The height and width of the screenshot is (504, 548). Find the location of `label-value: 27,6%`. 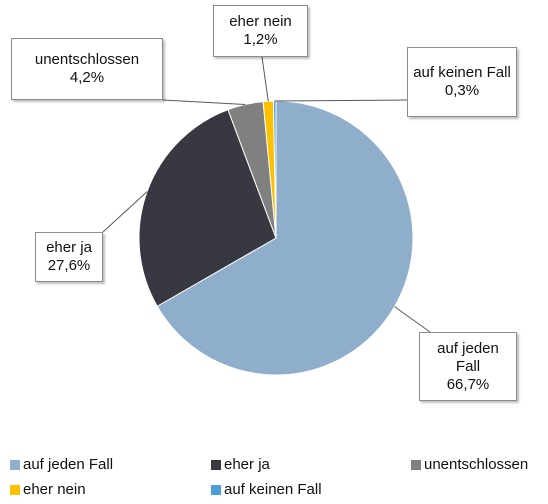

label-value: 27,6% is located at coordinates (69, 265).